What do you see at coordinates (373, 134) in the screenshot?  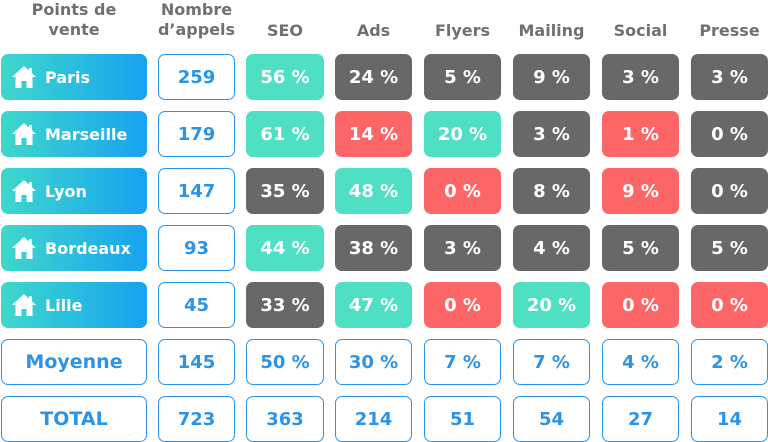 I see `percent-cell: 14 %` at bounding box center [373, 134].